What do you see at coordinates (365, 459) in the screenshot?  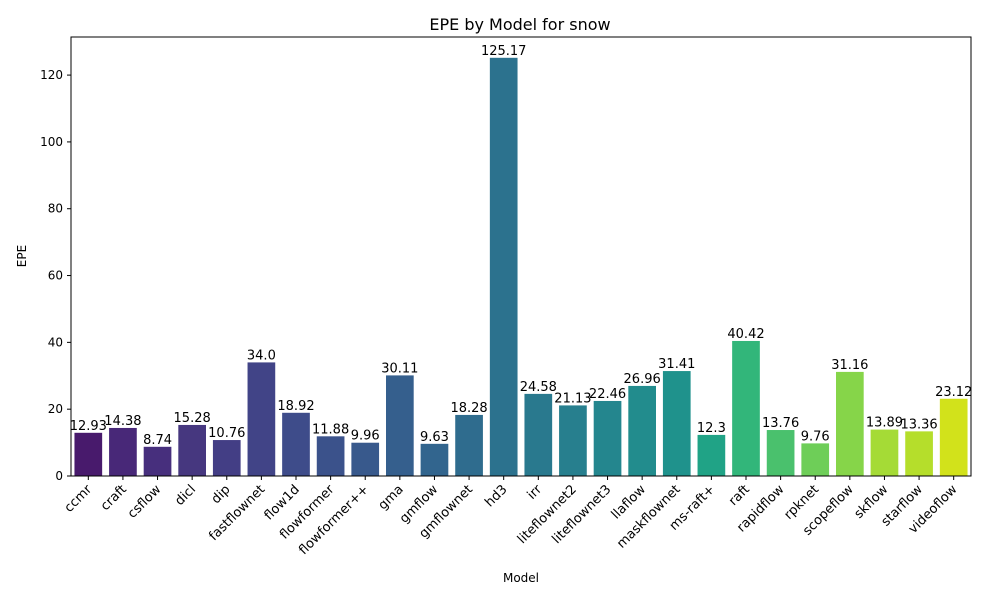 I see `bar-flowformer++` at bounding box center [365, 459].